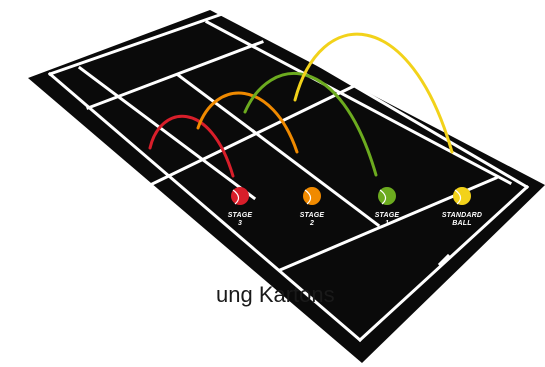 This screenshot has width=545, height=367. Describe the element at coordinates (387, 215) in the screenshot. I see `ball-label-stage-1-line1: STAGE` at that location.